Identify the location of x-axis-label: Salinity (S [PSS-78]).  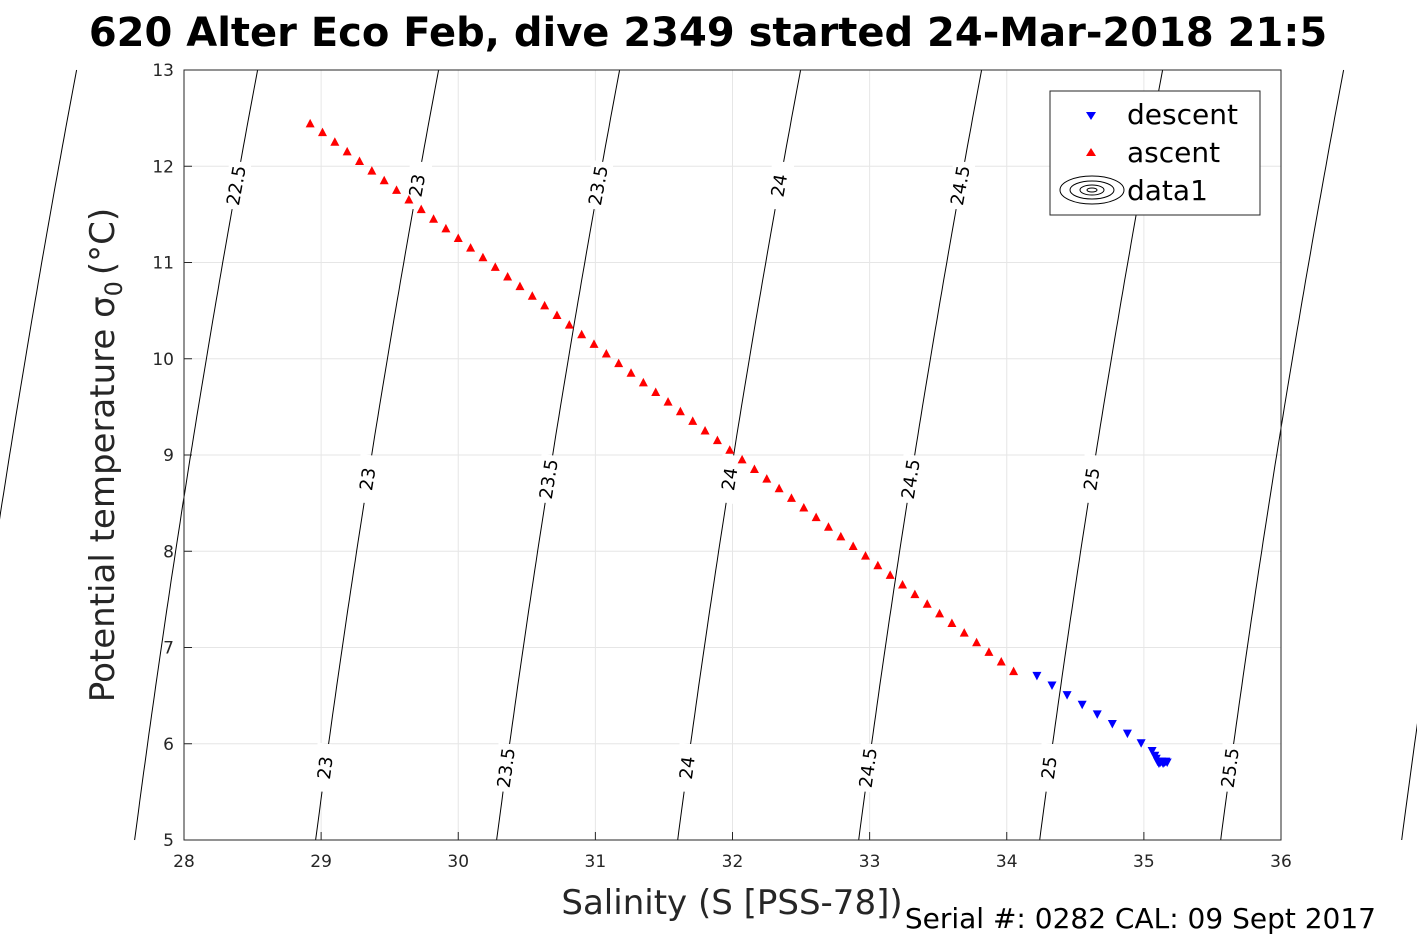
(731, 903).